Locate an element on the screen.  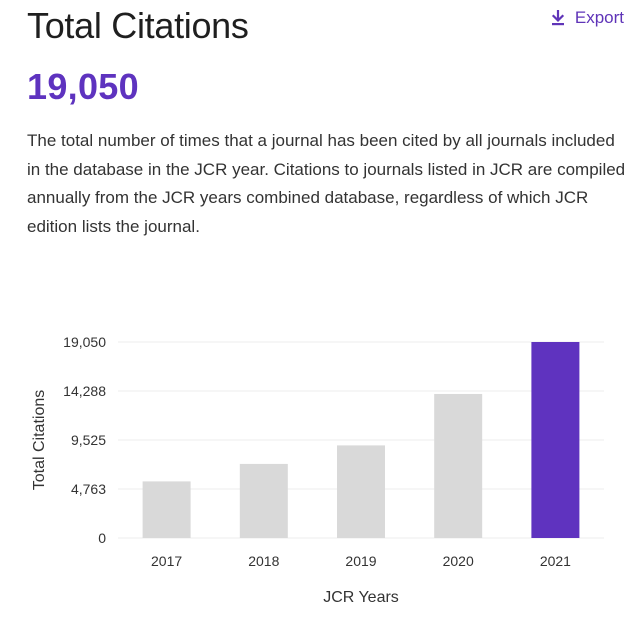
x-tick-label: 2020 is located at coordinates (458, 561).